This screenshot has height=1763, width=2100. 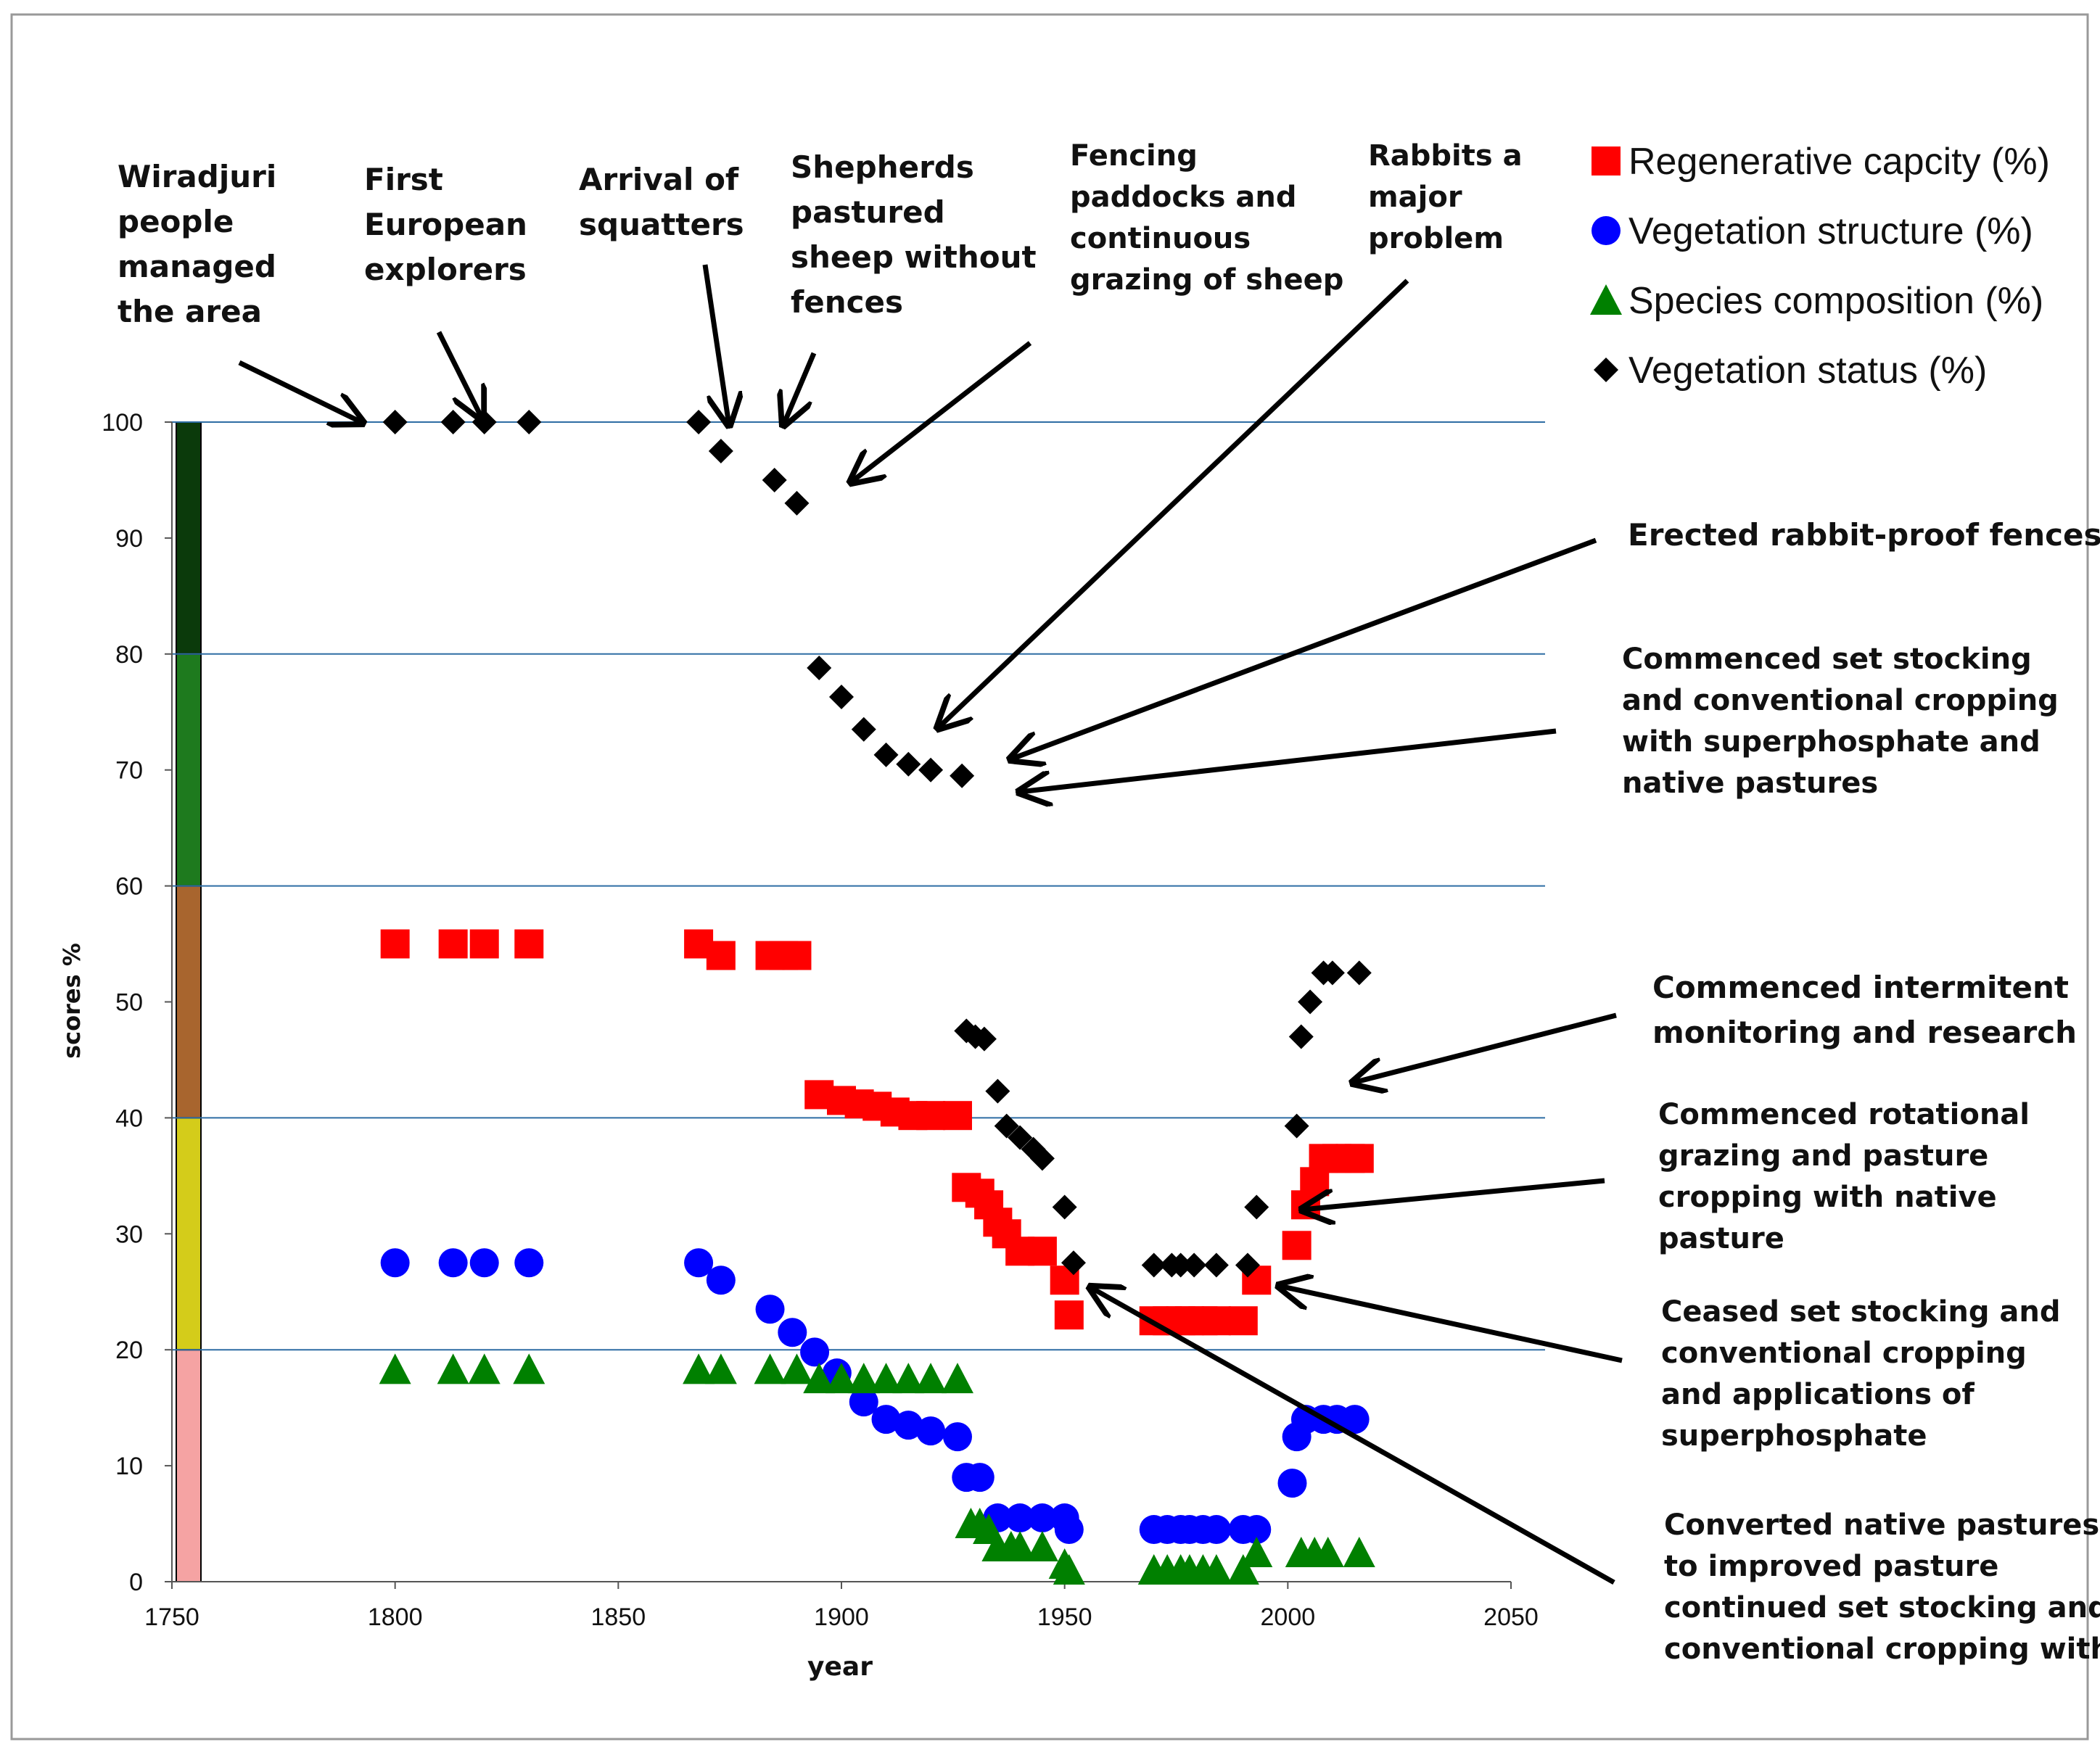 What do you see at coordinates (1808, 371) in the screenshot?
I see `legend-label: Vegetation status (%)` at bounding box center [1808, 371].